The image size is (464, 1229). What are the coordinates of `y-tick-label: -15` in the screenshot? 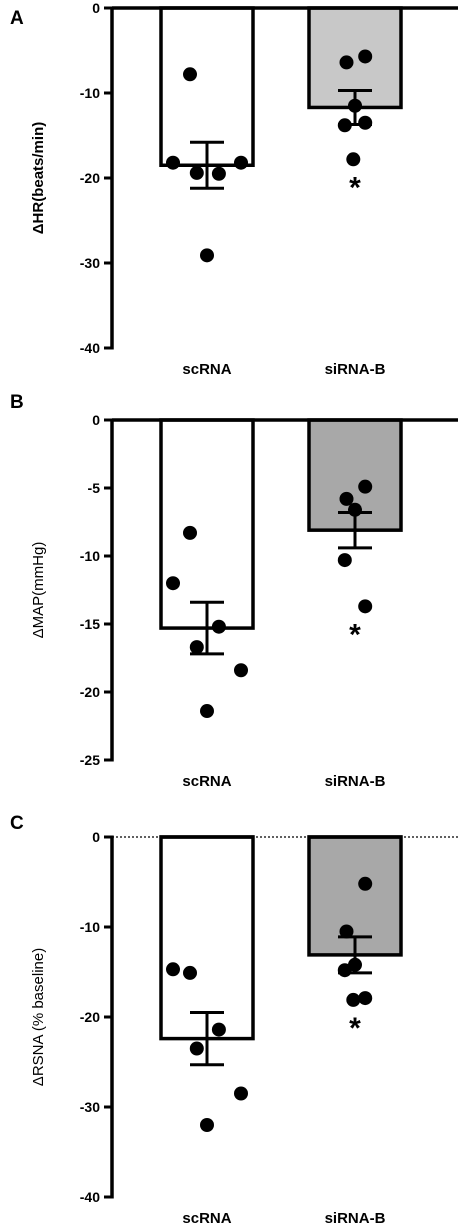 It's located at (90, 624).